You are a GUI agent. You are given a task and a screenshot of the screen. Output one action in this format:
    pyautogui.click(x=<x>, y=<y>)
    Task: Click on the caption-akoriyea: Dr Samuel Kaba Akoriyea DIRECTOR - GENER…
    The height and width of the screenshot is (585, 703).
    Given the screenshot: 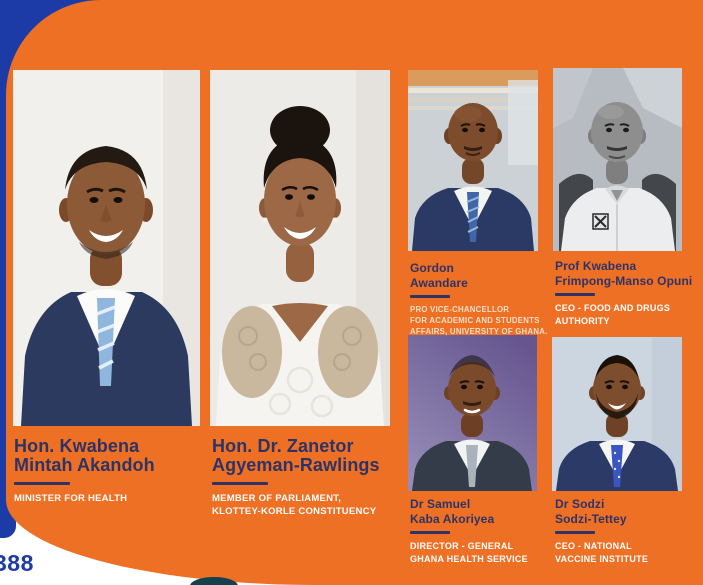 What is the action you would take?
    pyautogui.click(x=482, y=531)
    